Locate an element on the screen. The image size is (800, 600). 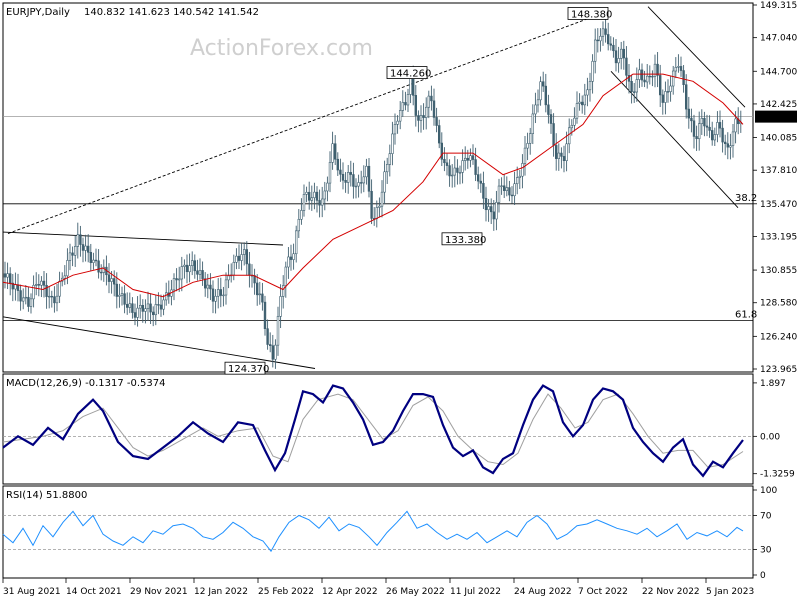
price-tick-label-10: 126.240 is located at coordinates (778, 337).